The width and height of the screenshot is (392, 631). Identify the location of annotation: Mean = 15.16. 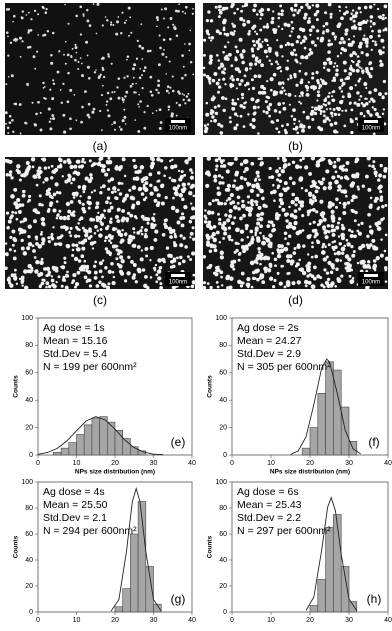
(75, 341).